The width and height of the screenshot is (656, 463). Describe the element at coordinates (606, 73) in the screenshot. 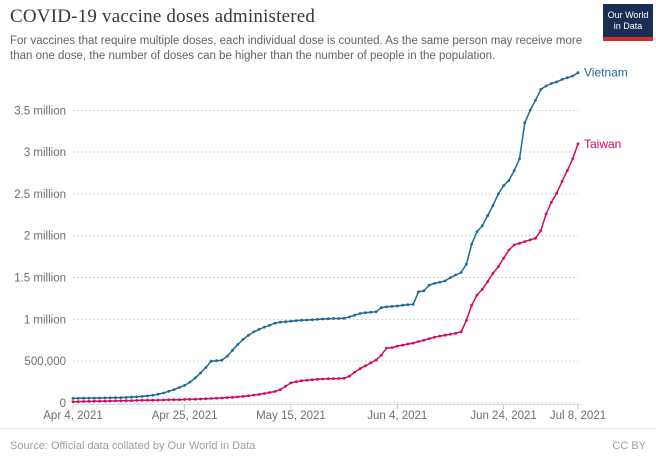

I see `series-end-label-vietnam: Vietnam` at that location.